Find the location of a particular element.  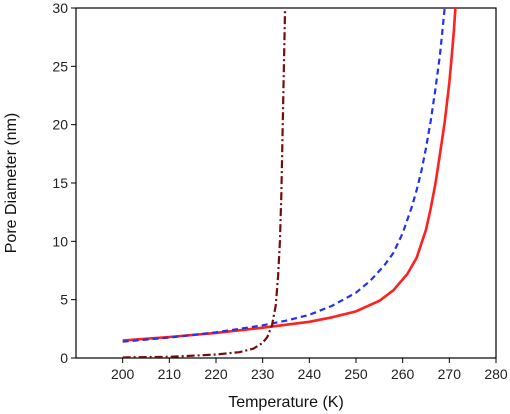

y-tick-label: 10 is located at coordinates (60, 241).